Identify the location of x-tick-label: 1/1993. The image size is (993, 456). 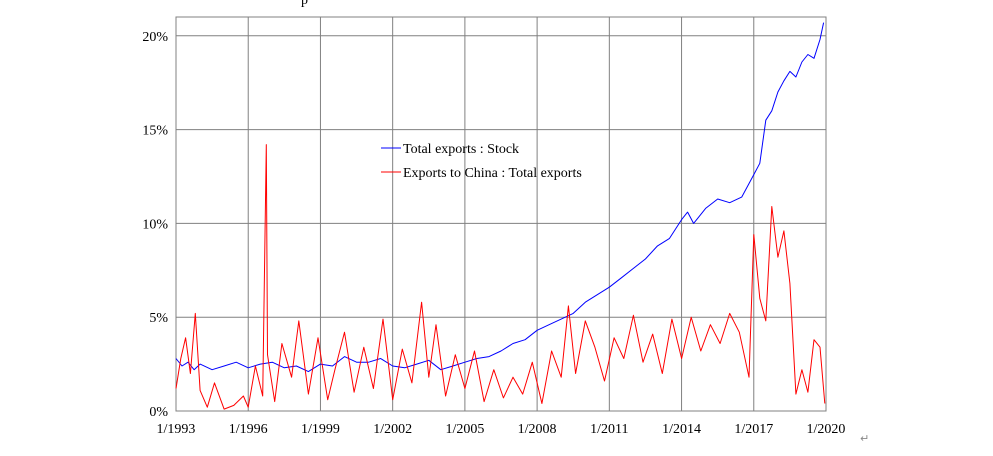
(176, 429).